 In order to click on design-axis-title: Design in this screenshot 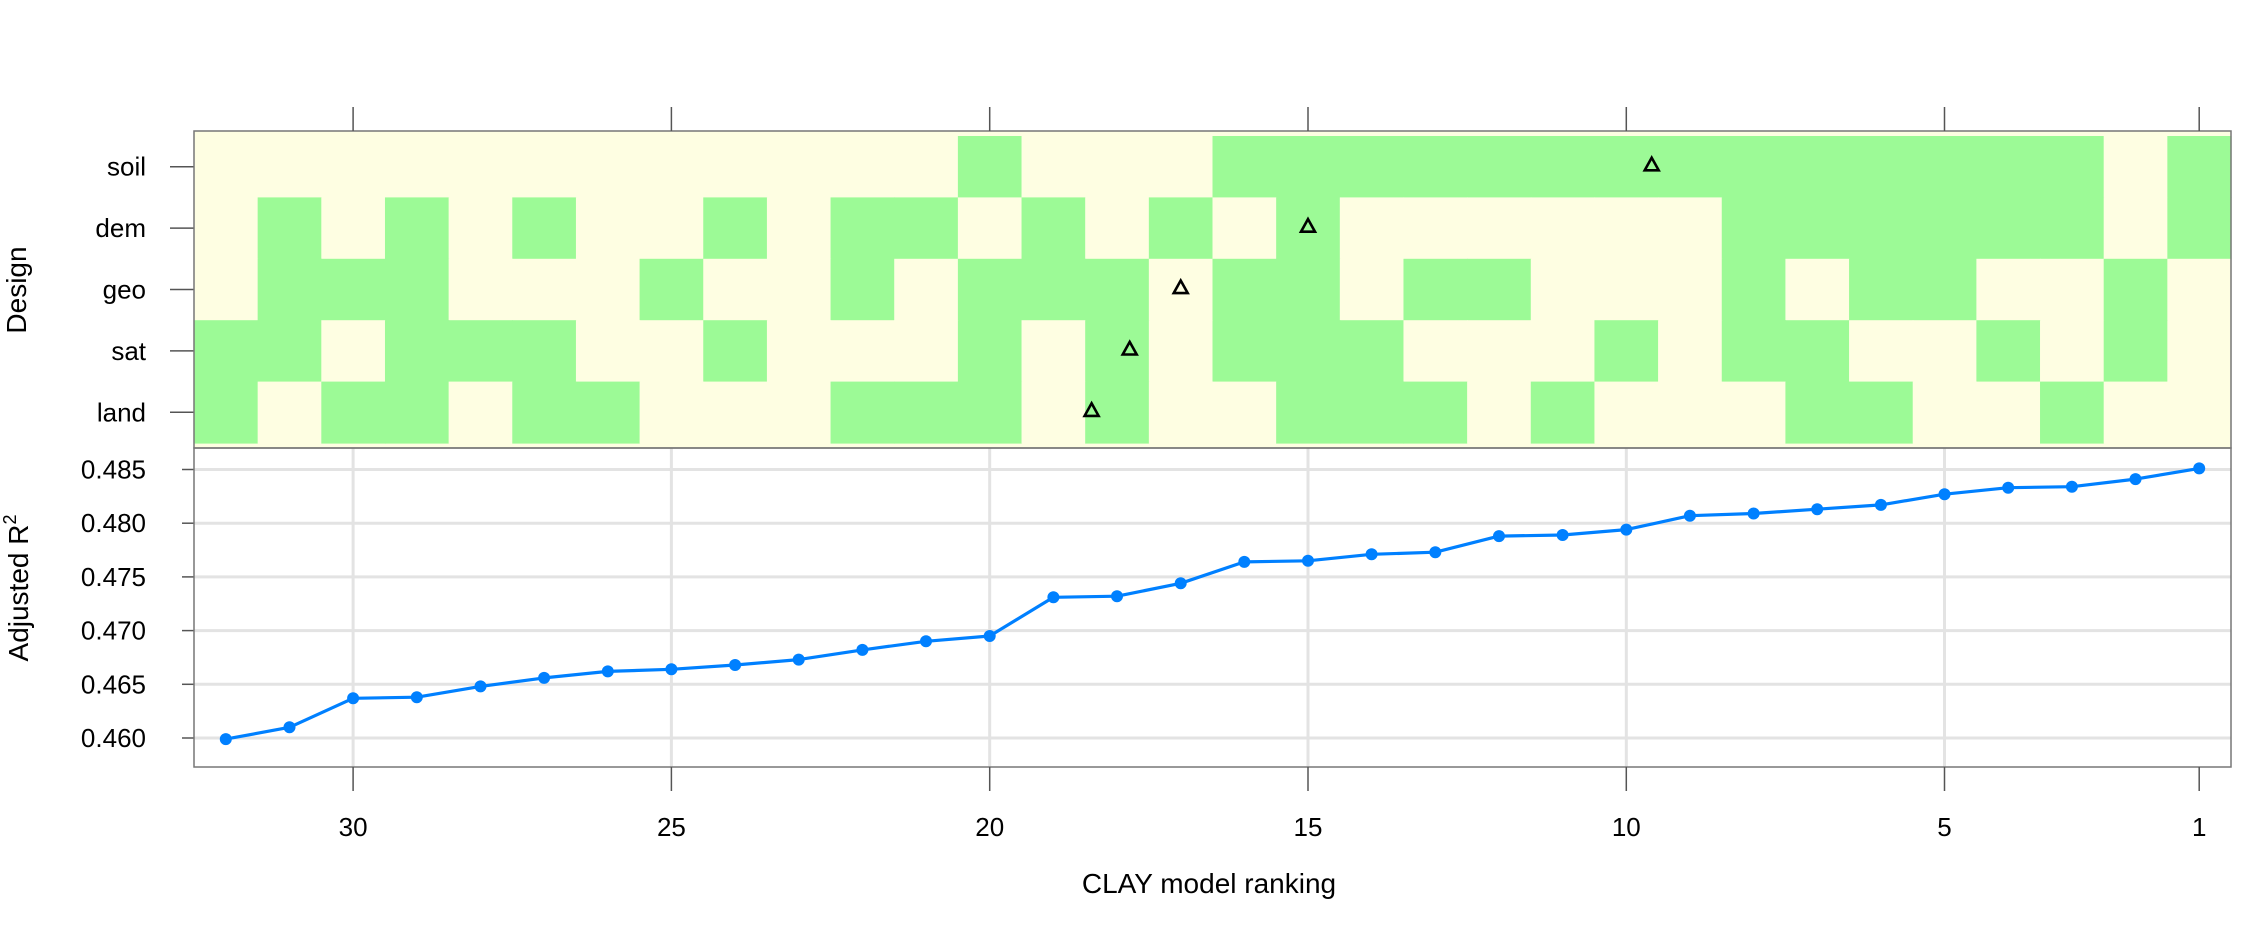, I will do `click(16, 289)`.